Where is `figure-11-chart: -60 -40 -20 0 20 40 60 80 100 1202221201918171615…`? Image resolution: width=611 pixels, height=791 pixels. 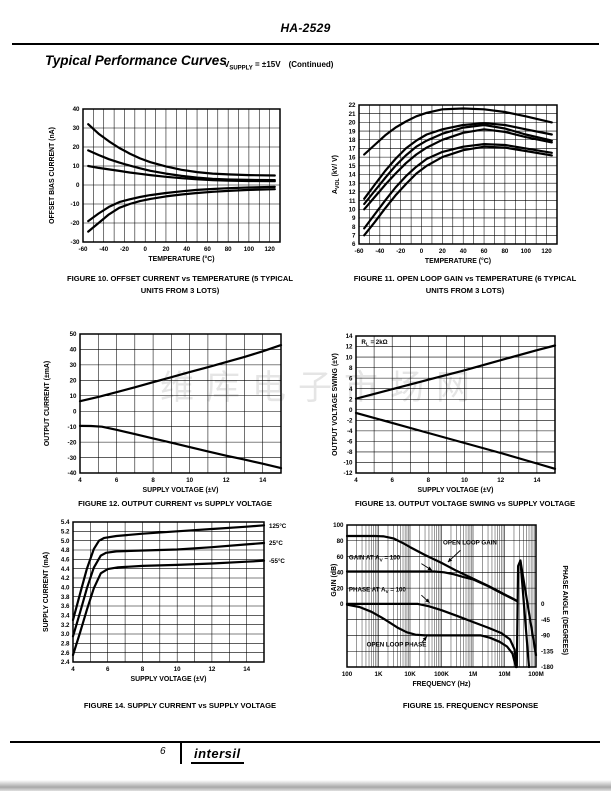 figure-11-chart: -60 -40 -20 0 20 40 60 80 100 1202221201918171615… is located at coordinates (445, 183).